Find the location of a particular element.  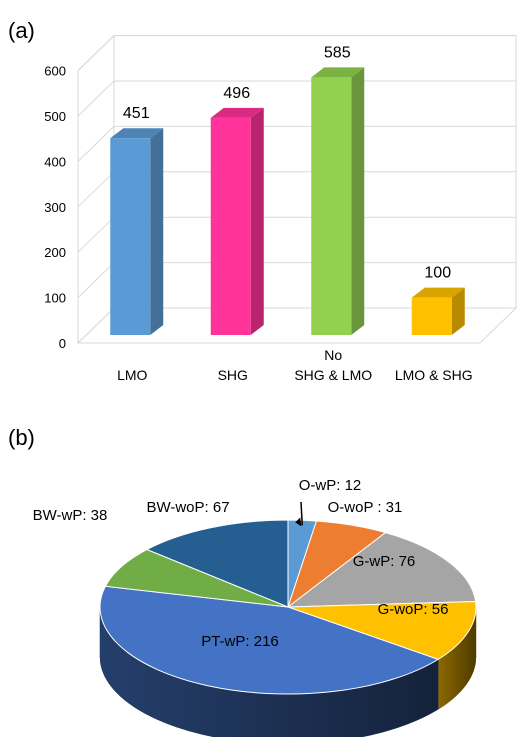

x-tick-label: No is located at coordinates (333, 355).